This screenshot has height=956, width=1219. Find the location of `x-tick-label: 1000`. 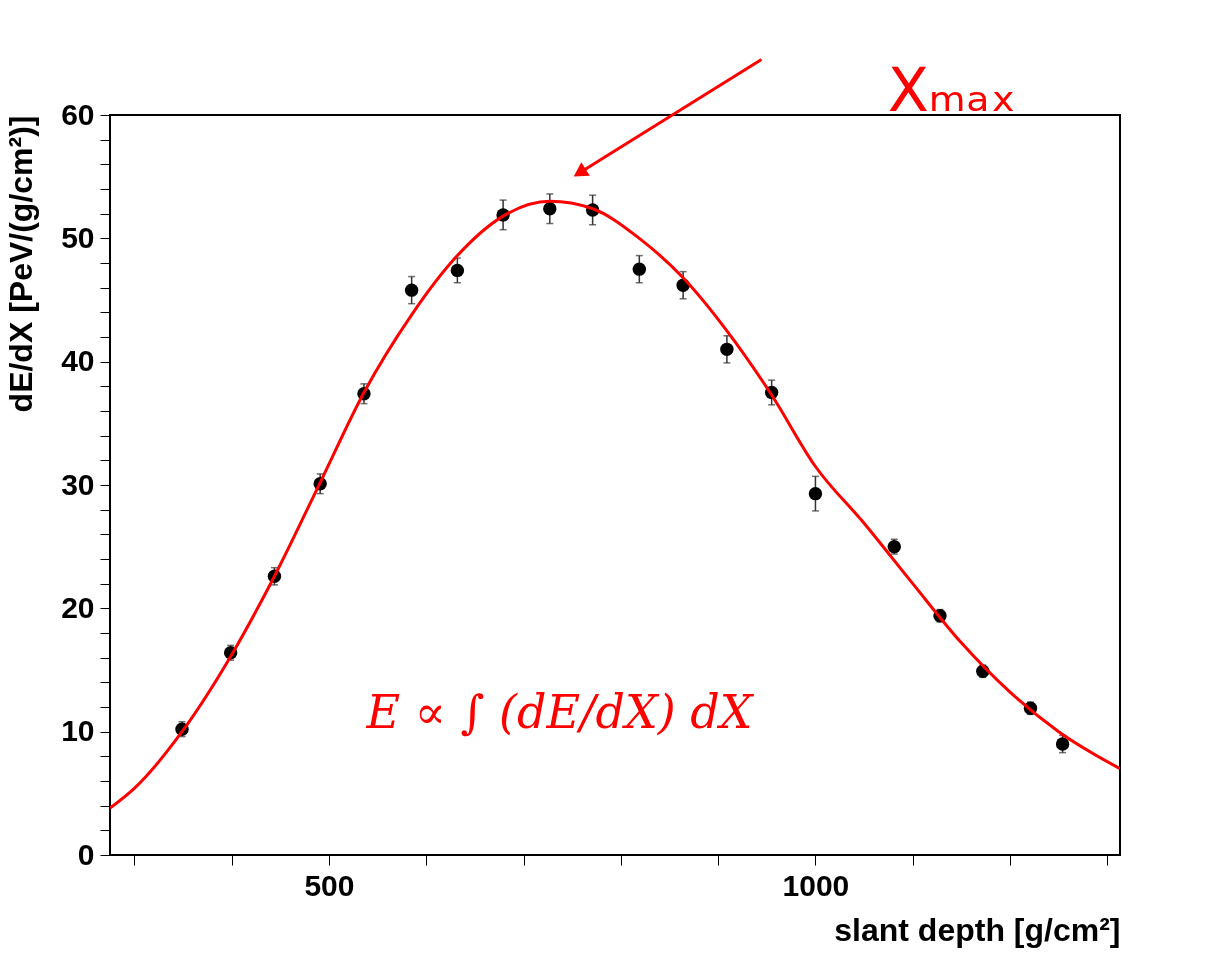

x-tick-label: 1000 is located at coordinates (816, 885).